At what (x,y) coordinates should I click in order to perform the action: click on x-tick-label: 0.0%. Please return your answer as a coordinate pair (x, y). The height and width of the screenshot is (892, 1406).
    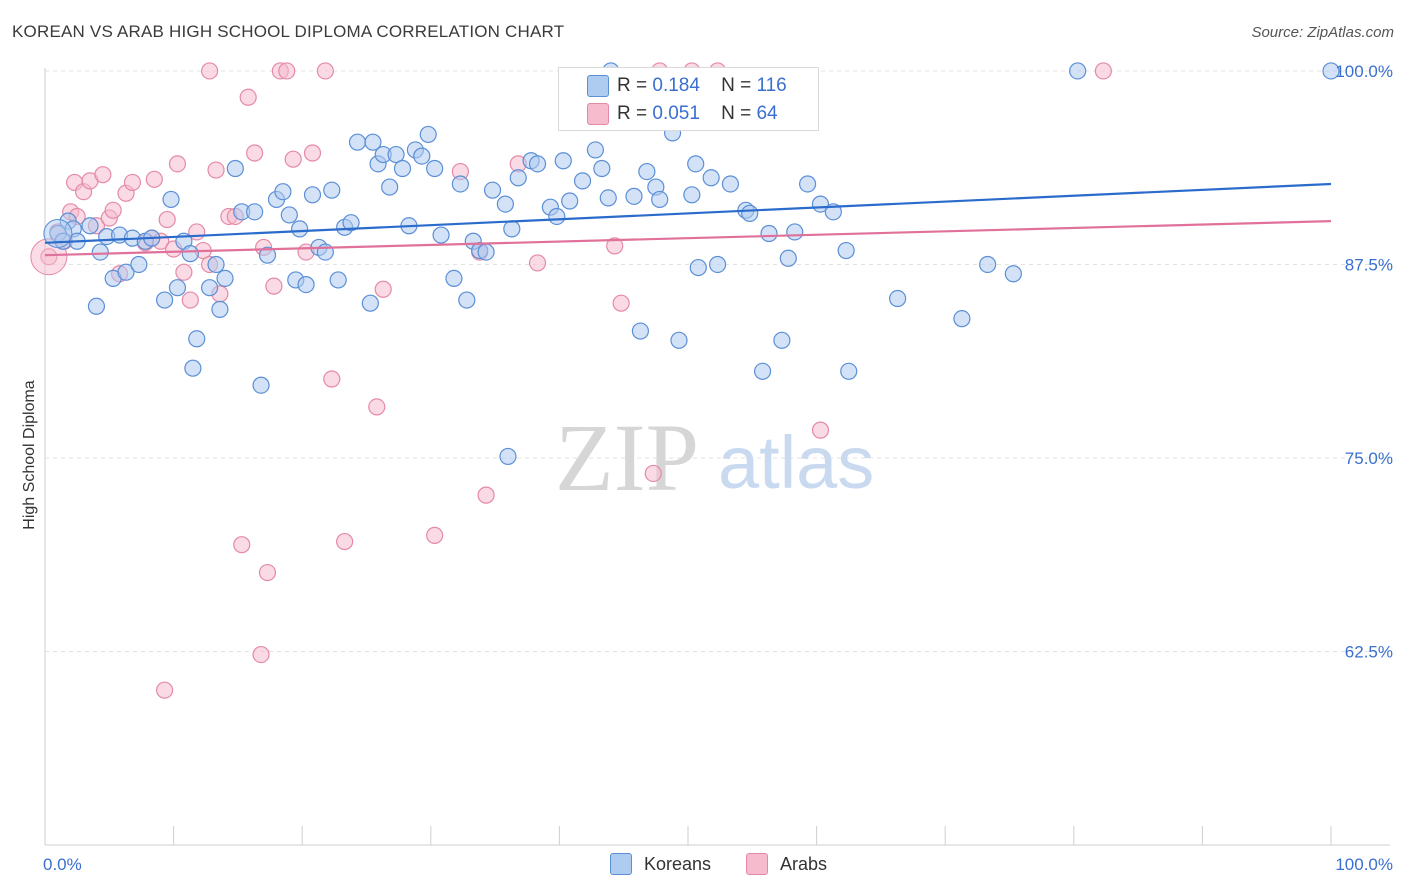
    Looking at the image, I should click on (62, 864).